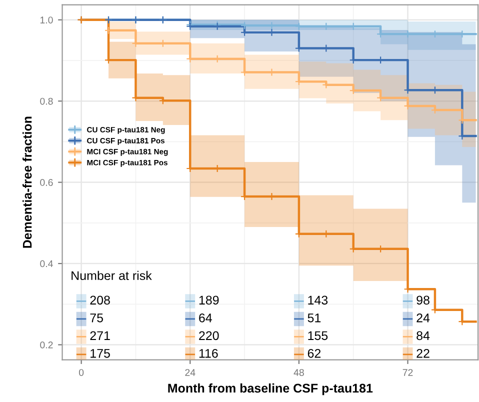 The image size is (479, 402). What do you see at coordinates (318, 300) in the screenshot?
I see `annotation: 143` at bounding box center [318, 300].